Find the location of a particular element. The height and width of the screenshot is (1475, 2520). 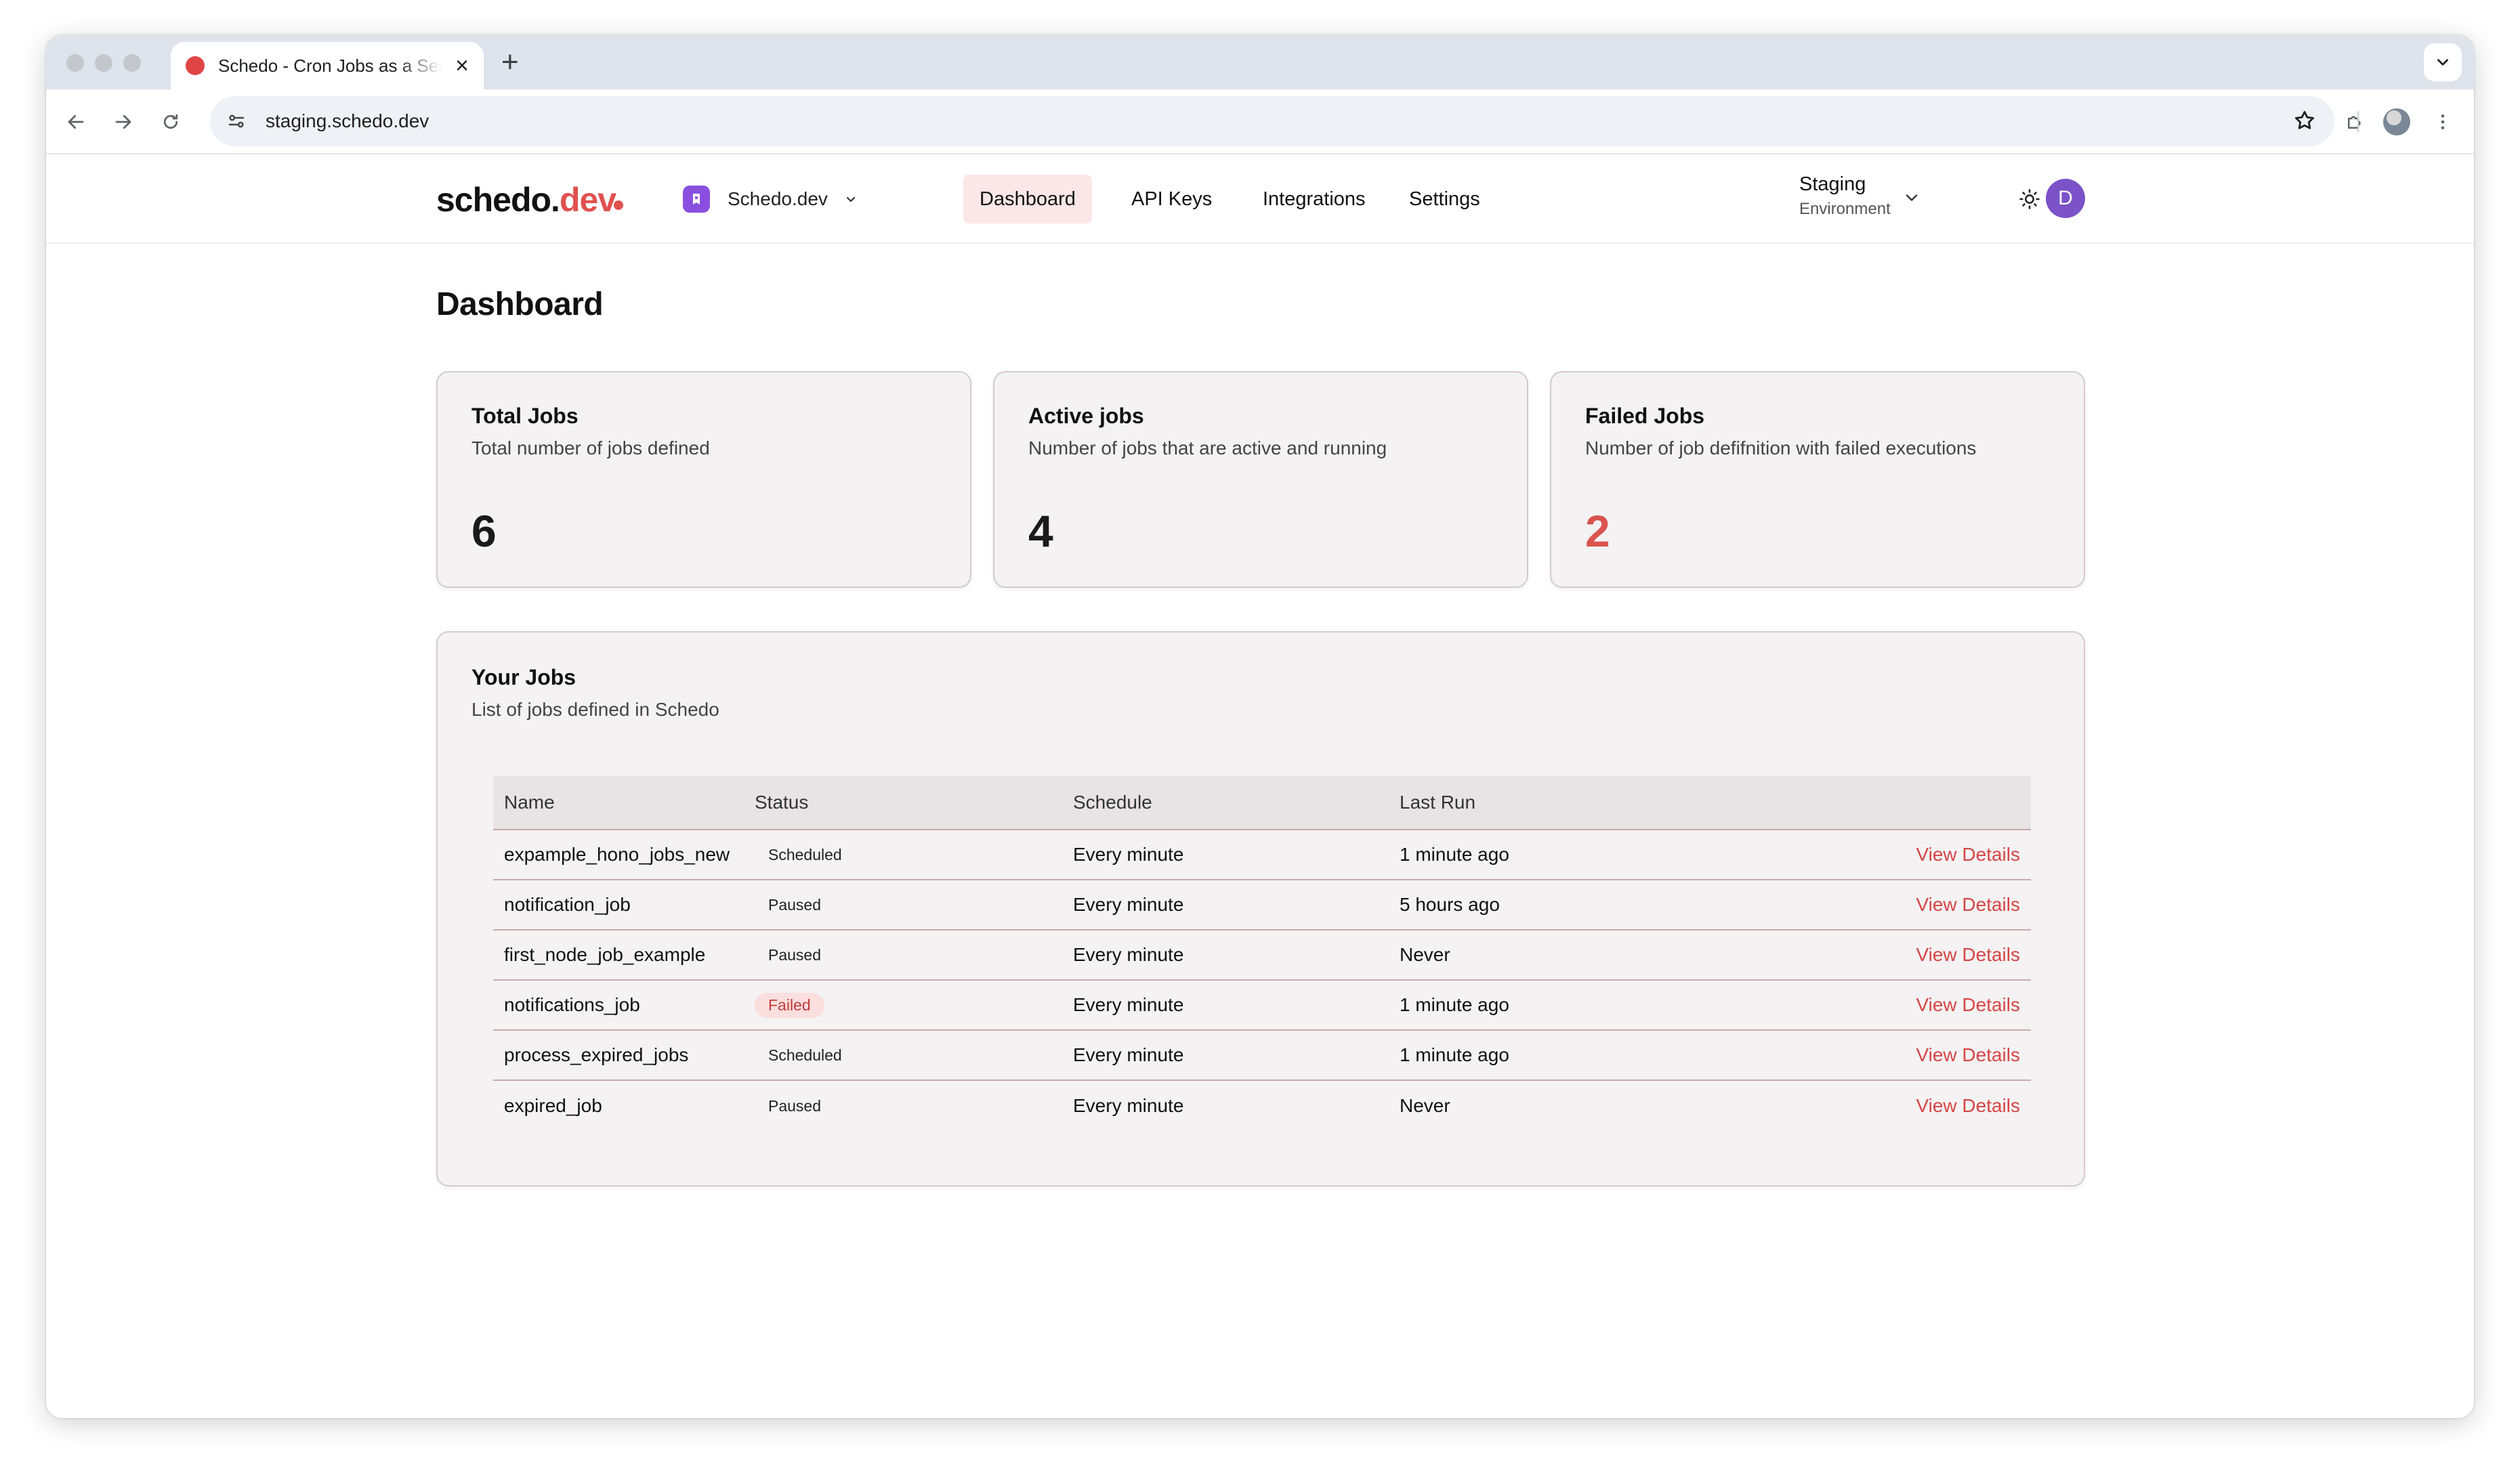

job-name: expired_job is located at coordinates (553, 1106).